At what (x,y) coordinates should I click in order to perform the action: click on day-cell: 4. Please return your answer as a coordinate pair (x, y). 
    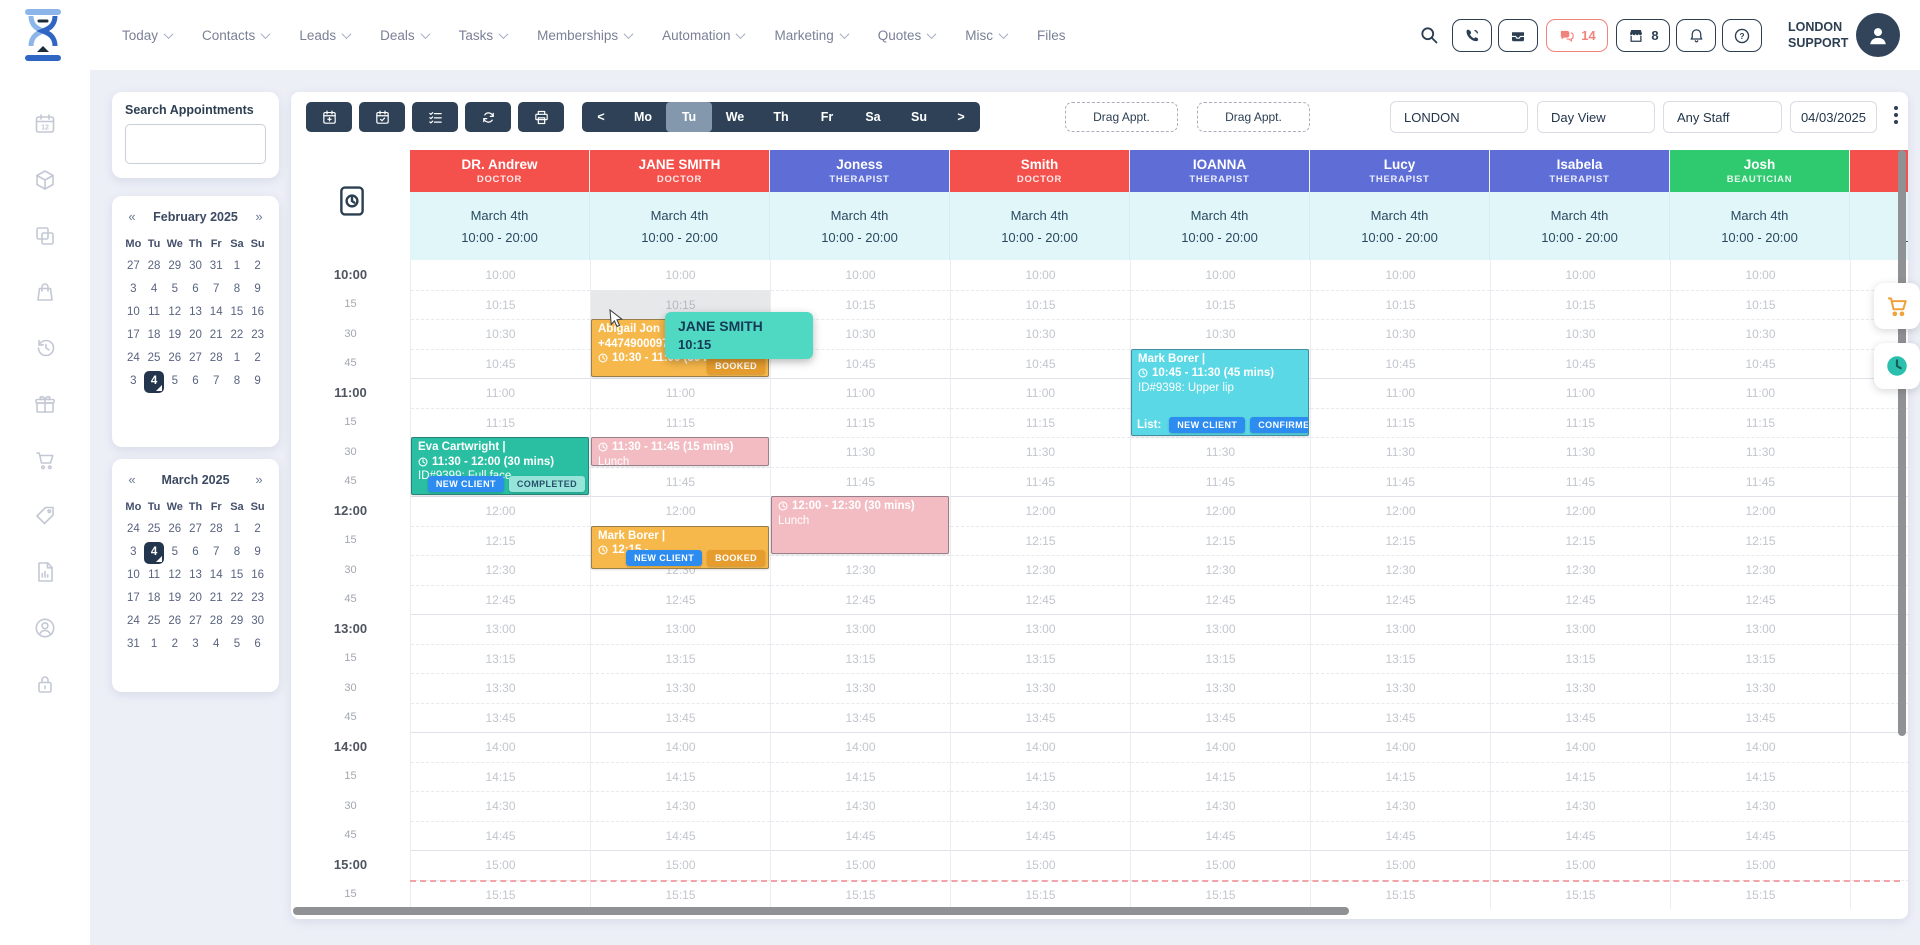
    Looking at the image, I should click on (154, 289).